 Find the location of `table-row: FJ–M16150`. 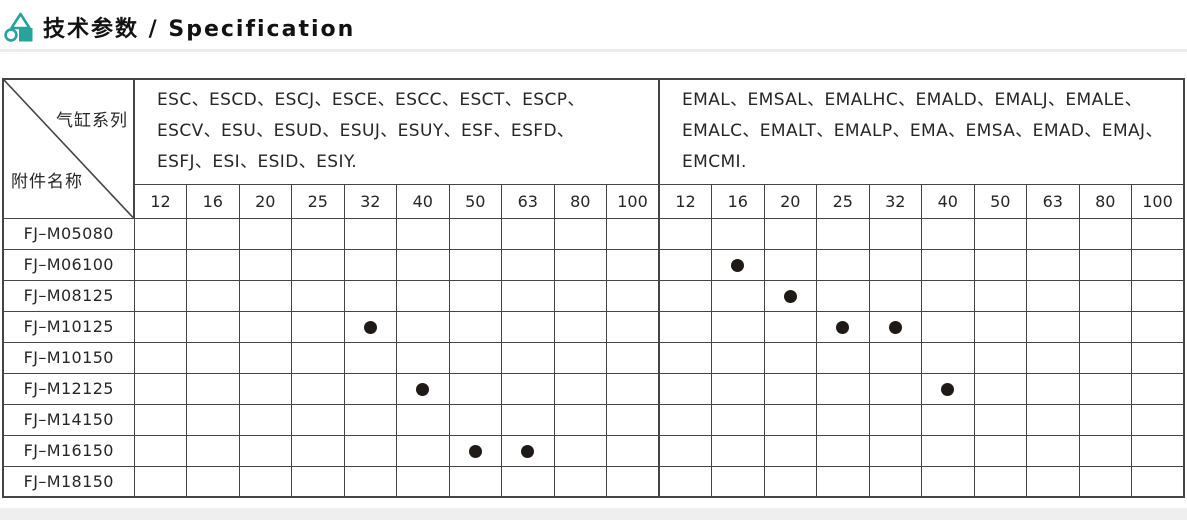

table-row: FJ–M16150 is located at coordinates (593, 450).